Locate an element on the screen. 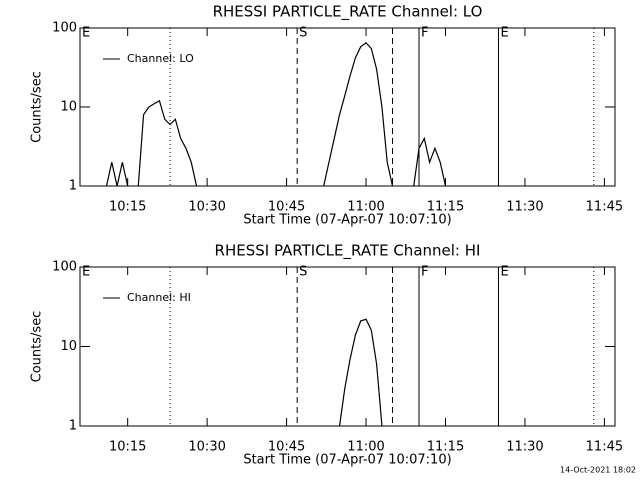  chart-title: RHESSI PARTICLE_RATE Channel: LO is located at coordinates (348, 12).